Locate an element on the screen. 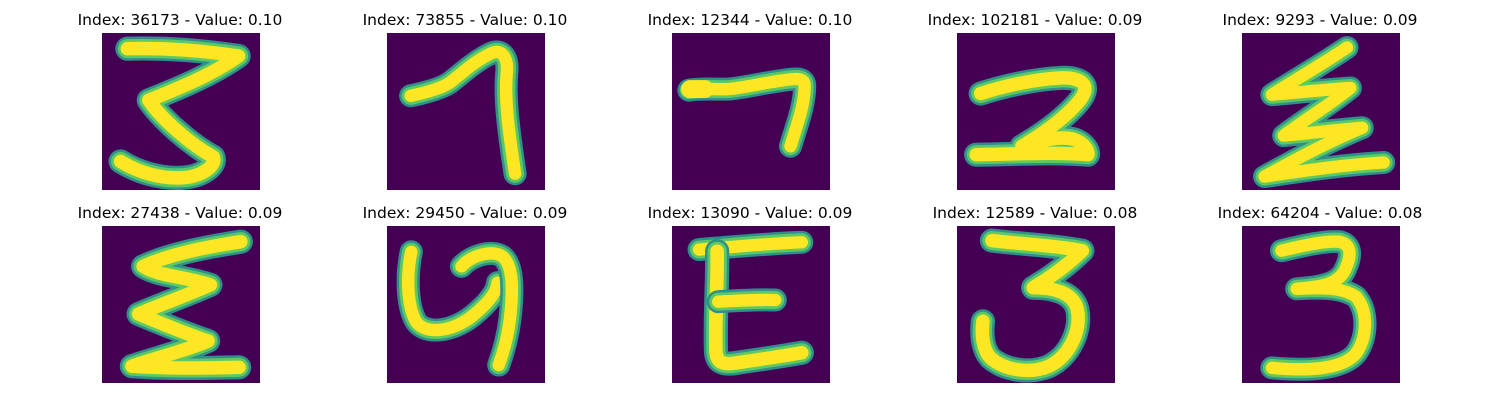  panel-title: Index: 13090 - Value: 0.09 is located at coordinates (750, 213).